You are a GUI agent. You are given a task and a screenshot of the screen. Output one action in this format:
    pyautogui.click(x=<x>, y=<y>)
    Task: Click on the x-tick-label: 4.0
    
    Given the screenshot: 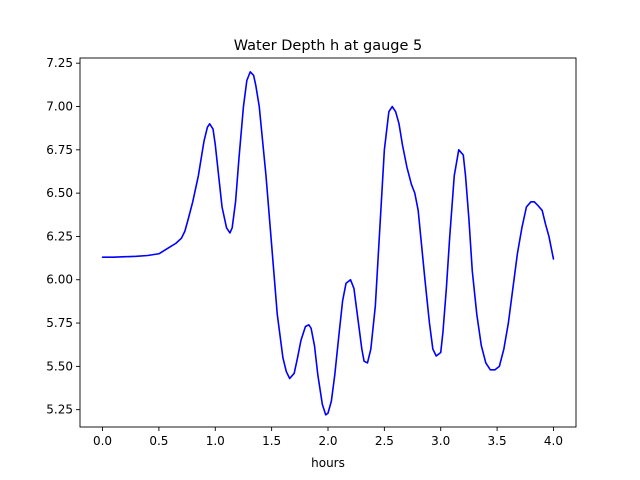 What is the action you would take?
    pyautogui.click(x=553, y=441)
    